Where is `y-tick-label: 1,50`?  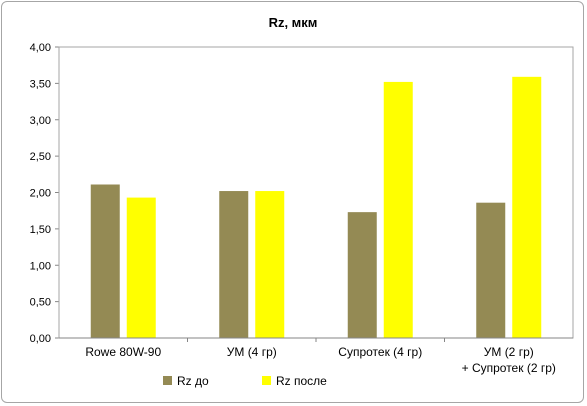 y-tick-label: 1,50 is located at coordinates (40, 230).